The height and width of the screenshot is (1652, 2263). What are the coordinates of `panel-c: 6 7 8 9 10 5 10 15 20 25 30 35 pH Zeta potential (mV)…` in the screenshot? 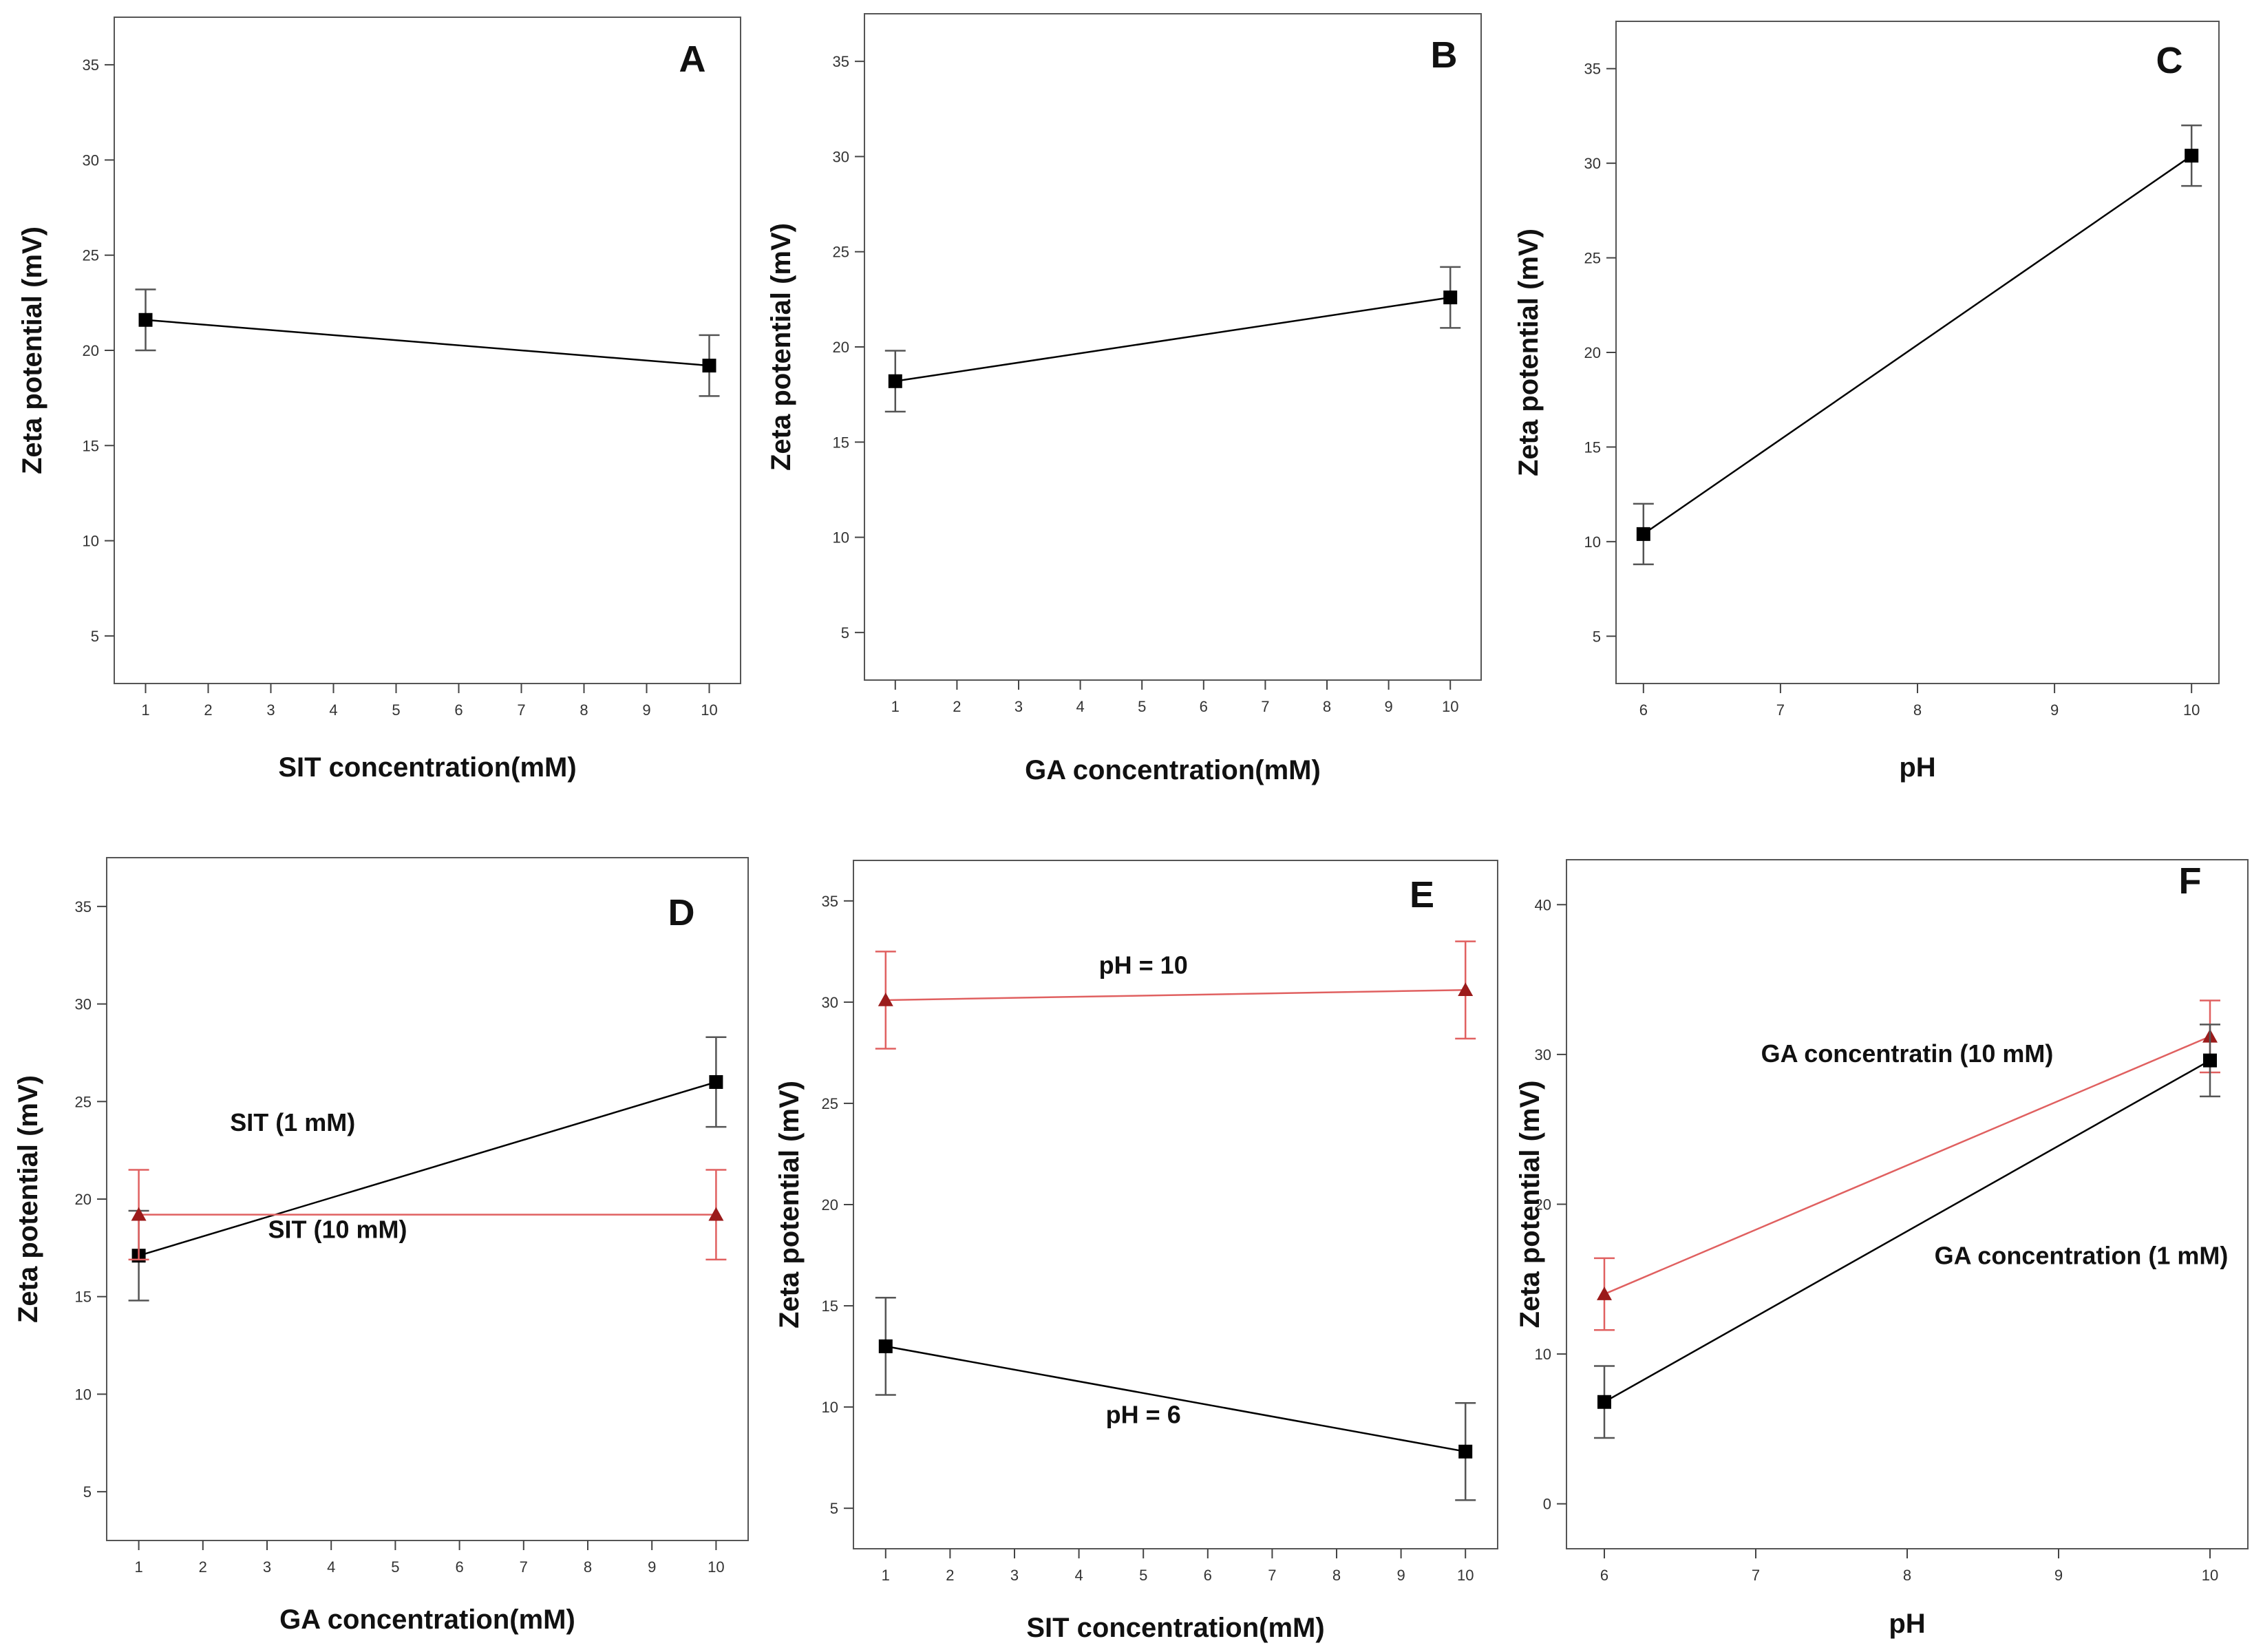 It's located at (1866, 402).